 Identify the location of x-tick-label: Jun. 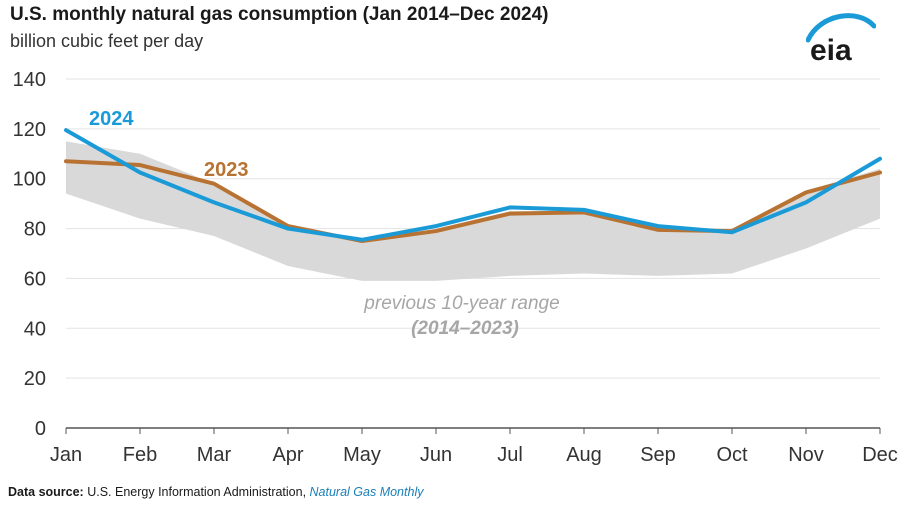
(436, 455).